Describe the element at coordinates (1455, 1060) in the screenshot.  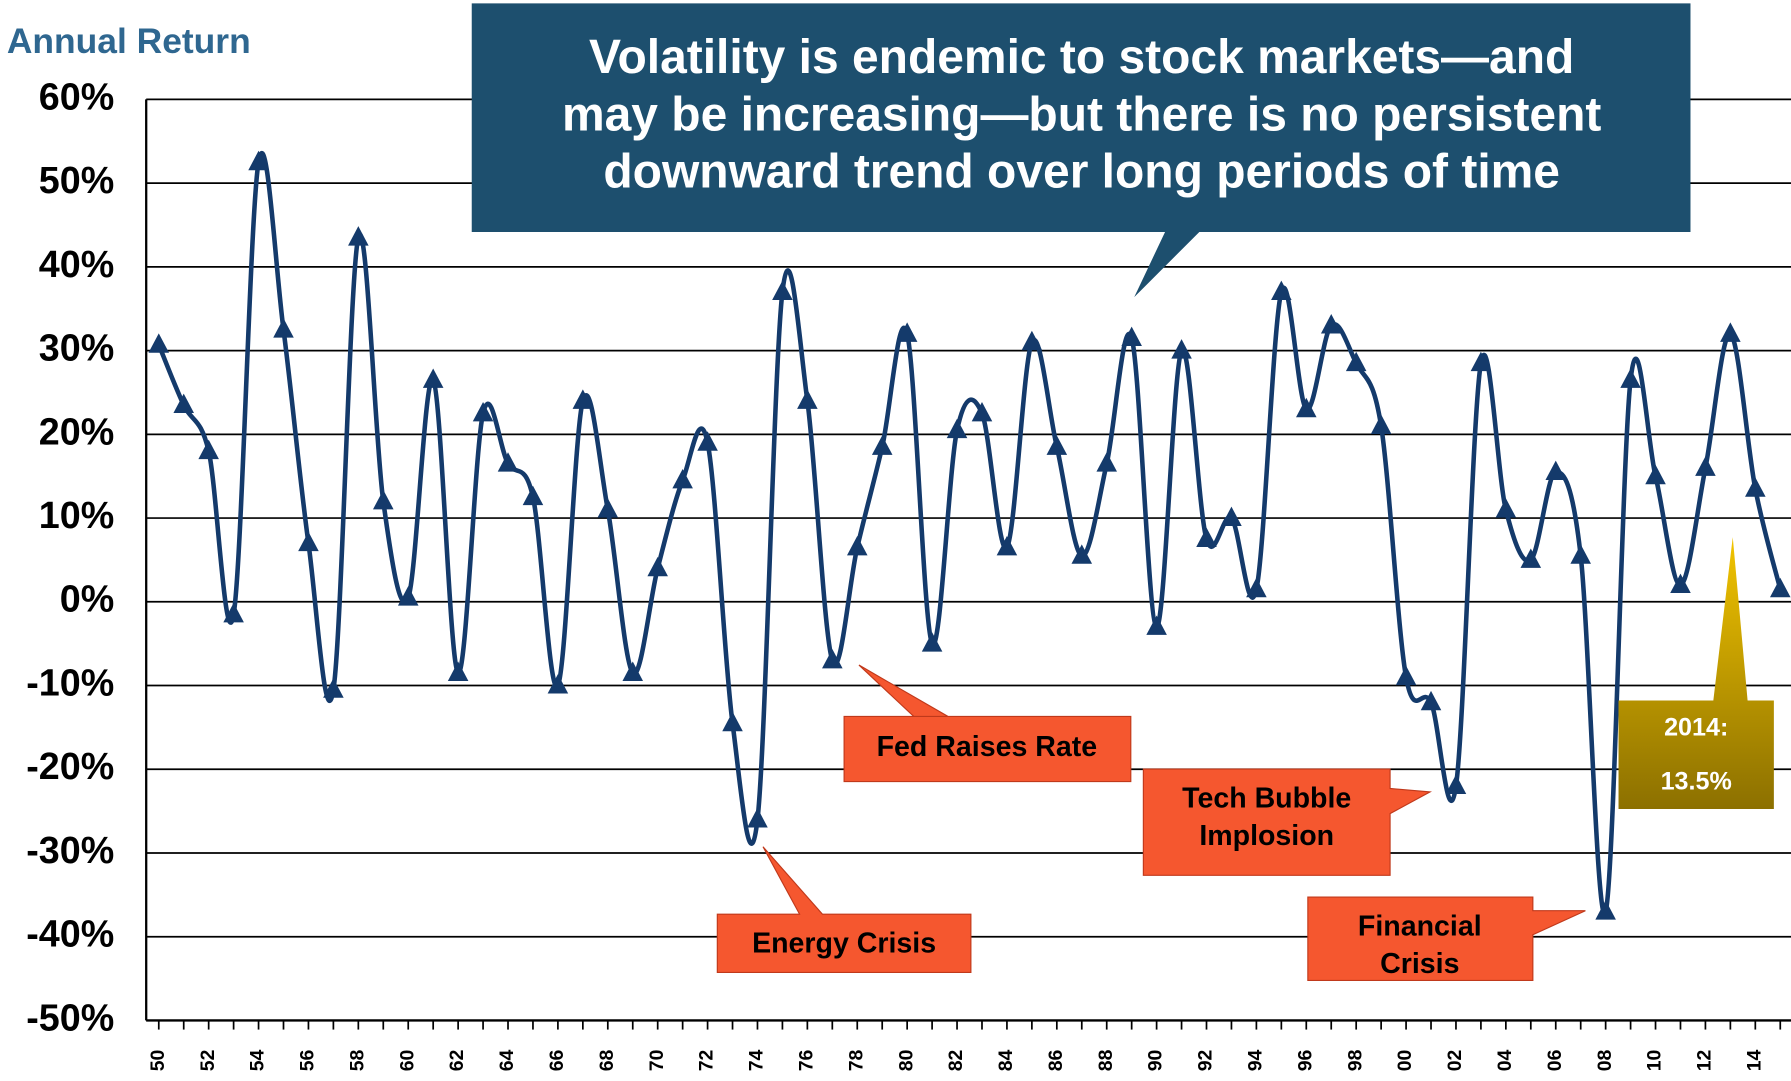
I see `x-tick-label: 02` at that location.